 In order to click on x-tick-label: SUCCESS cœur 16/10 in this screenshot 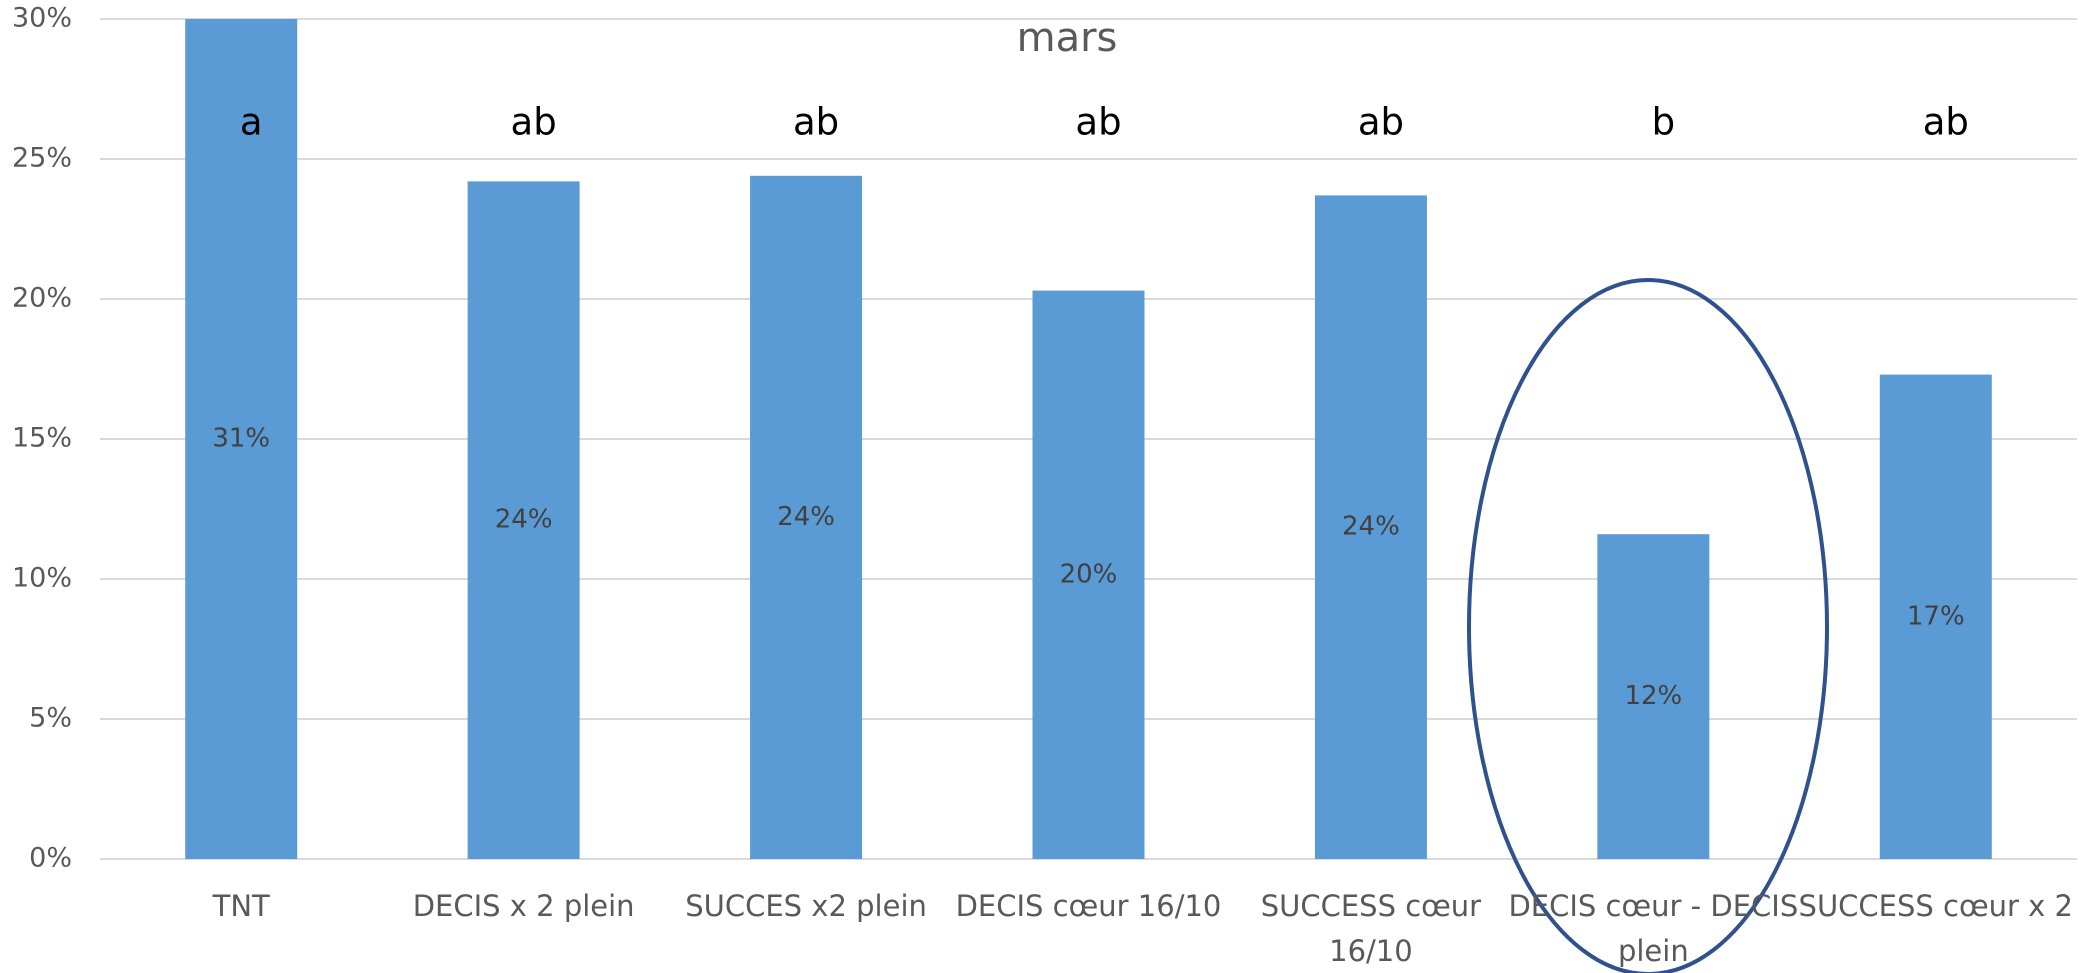, I will do `click(1371, 928)`.